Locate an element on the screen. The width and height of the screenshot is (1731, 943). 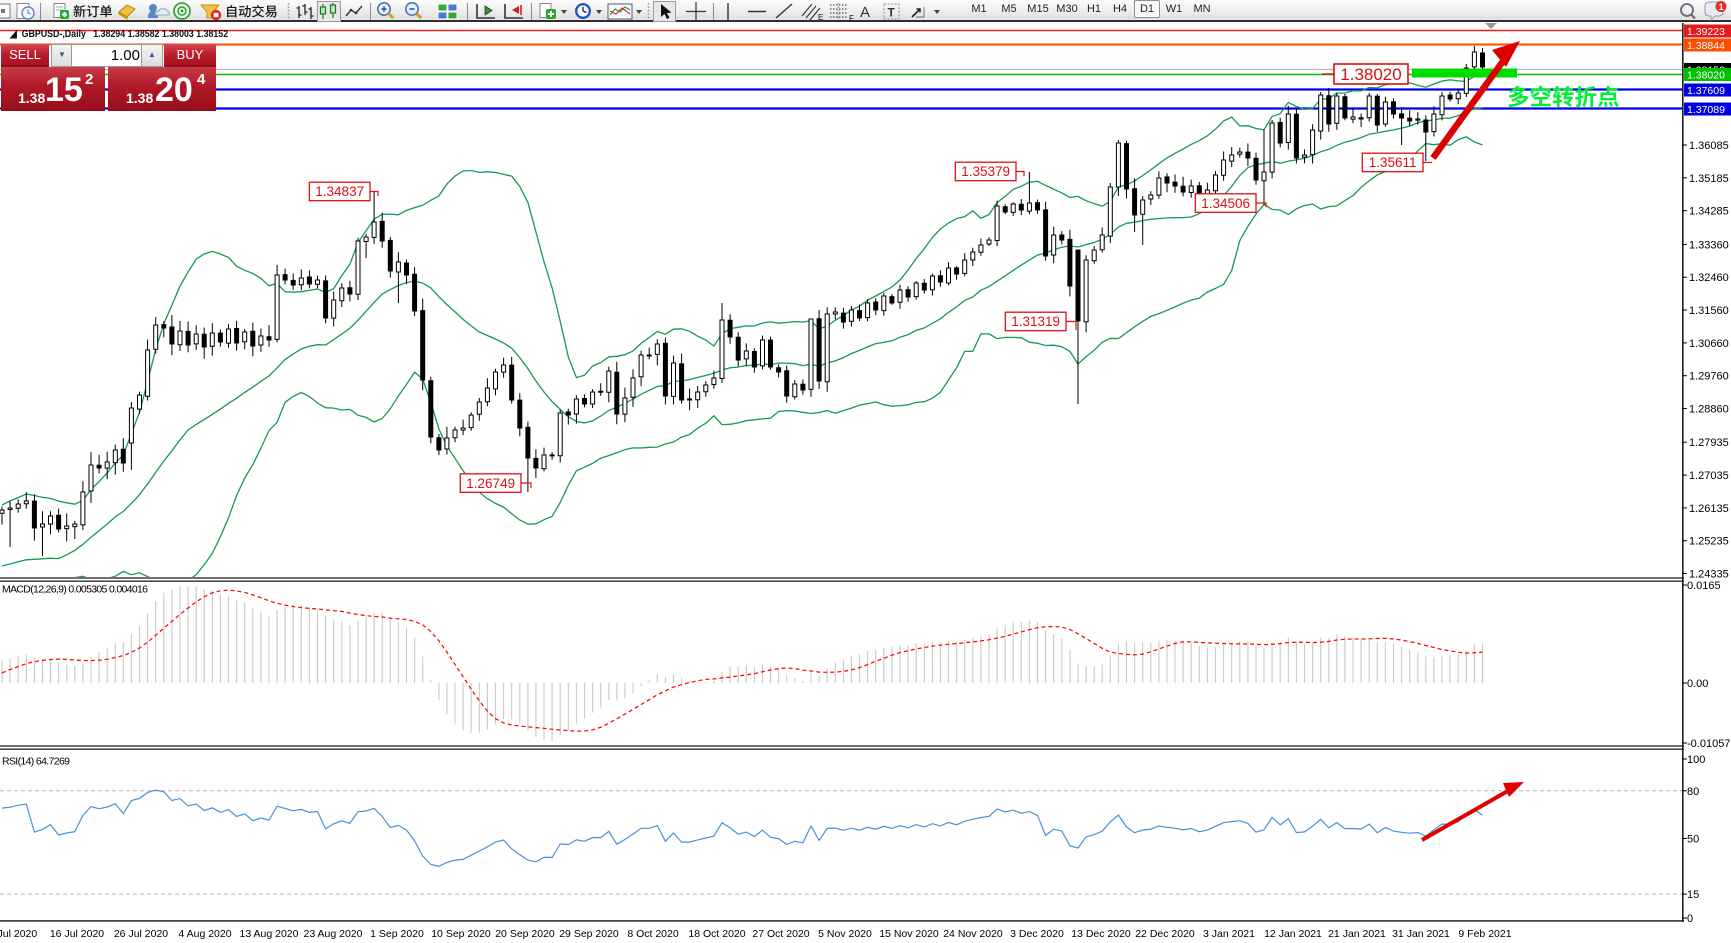
svg-text: 3 Jan 2021 is located at coordinates (1229, 934).